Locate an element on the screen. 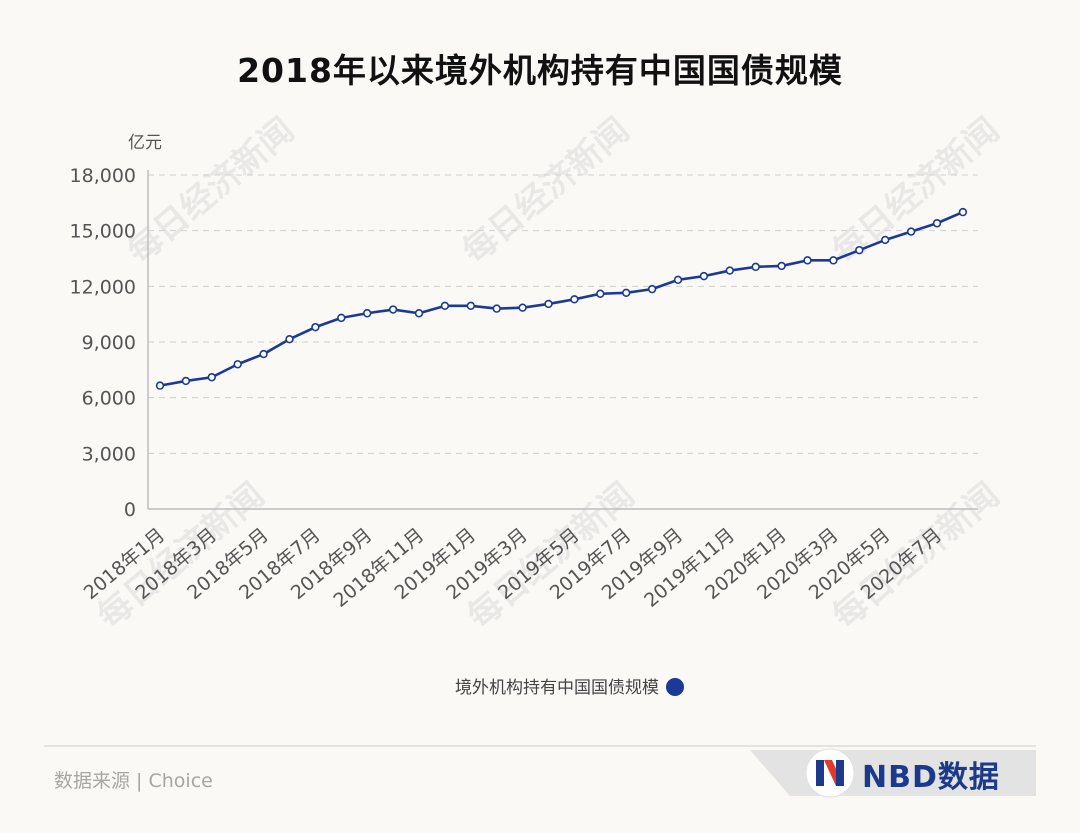  legend-marker is located at coordinates (675, 687).